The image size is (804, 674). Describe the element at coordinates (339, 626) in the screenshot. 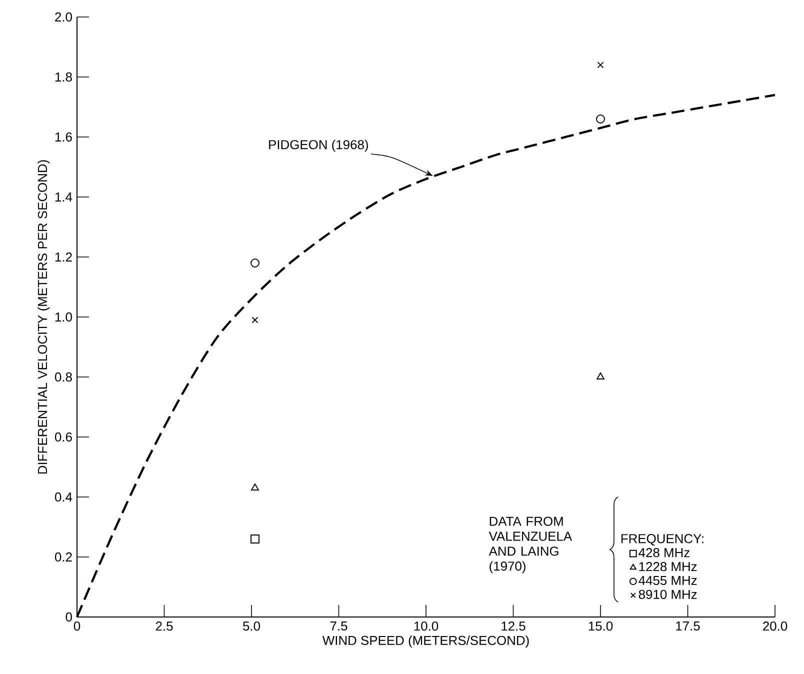

I see `x-tick-label: 7.5` at that location.